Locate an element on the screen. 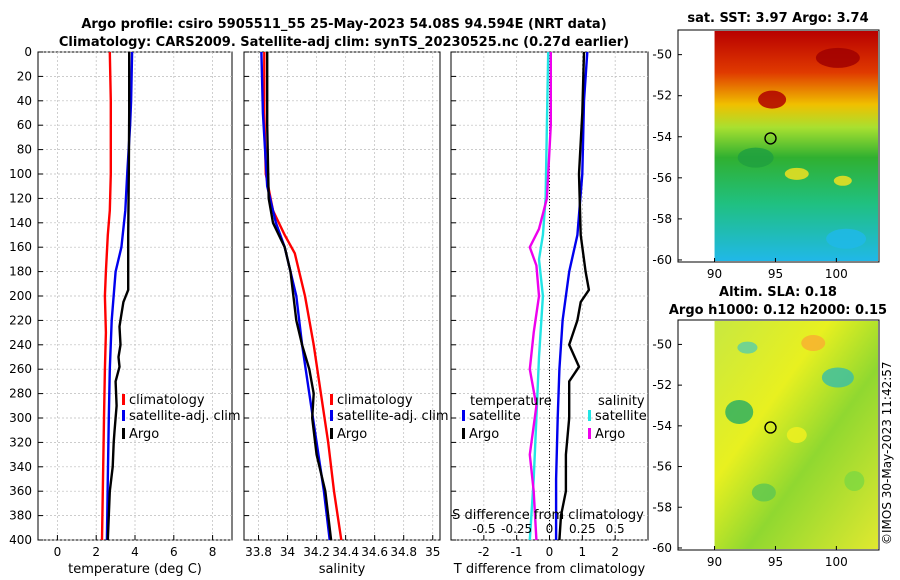 The width and height of the screenshot is (900, 580). series-t-argo is located at coordinates (574, 296).